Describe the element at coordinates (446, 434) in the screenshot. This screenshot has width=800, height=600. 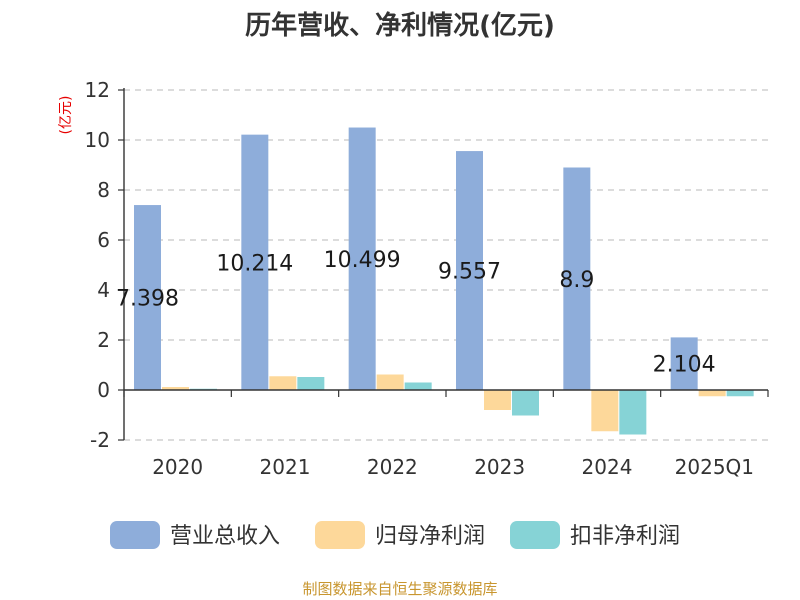
I see `x-axis-ticks: 2020 2021 2022 2023 2024 2025Q1` at that location.